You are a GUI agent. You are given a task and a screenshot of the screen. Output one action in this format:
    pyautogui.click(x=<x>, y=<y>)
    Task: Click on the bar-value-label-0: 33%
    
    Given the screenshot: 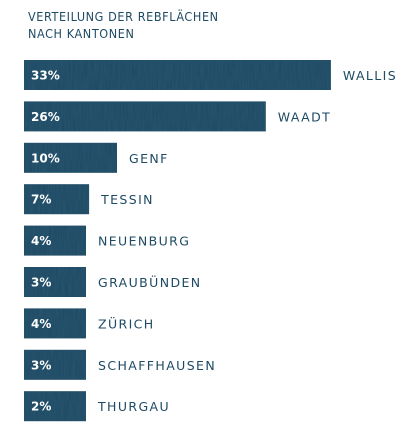 What is the action you would take?
    pyautogui.click(x=45, y=76)
    